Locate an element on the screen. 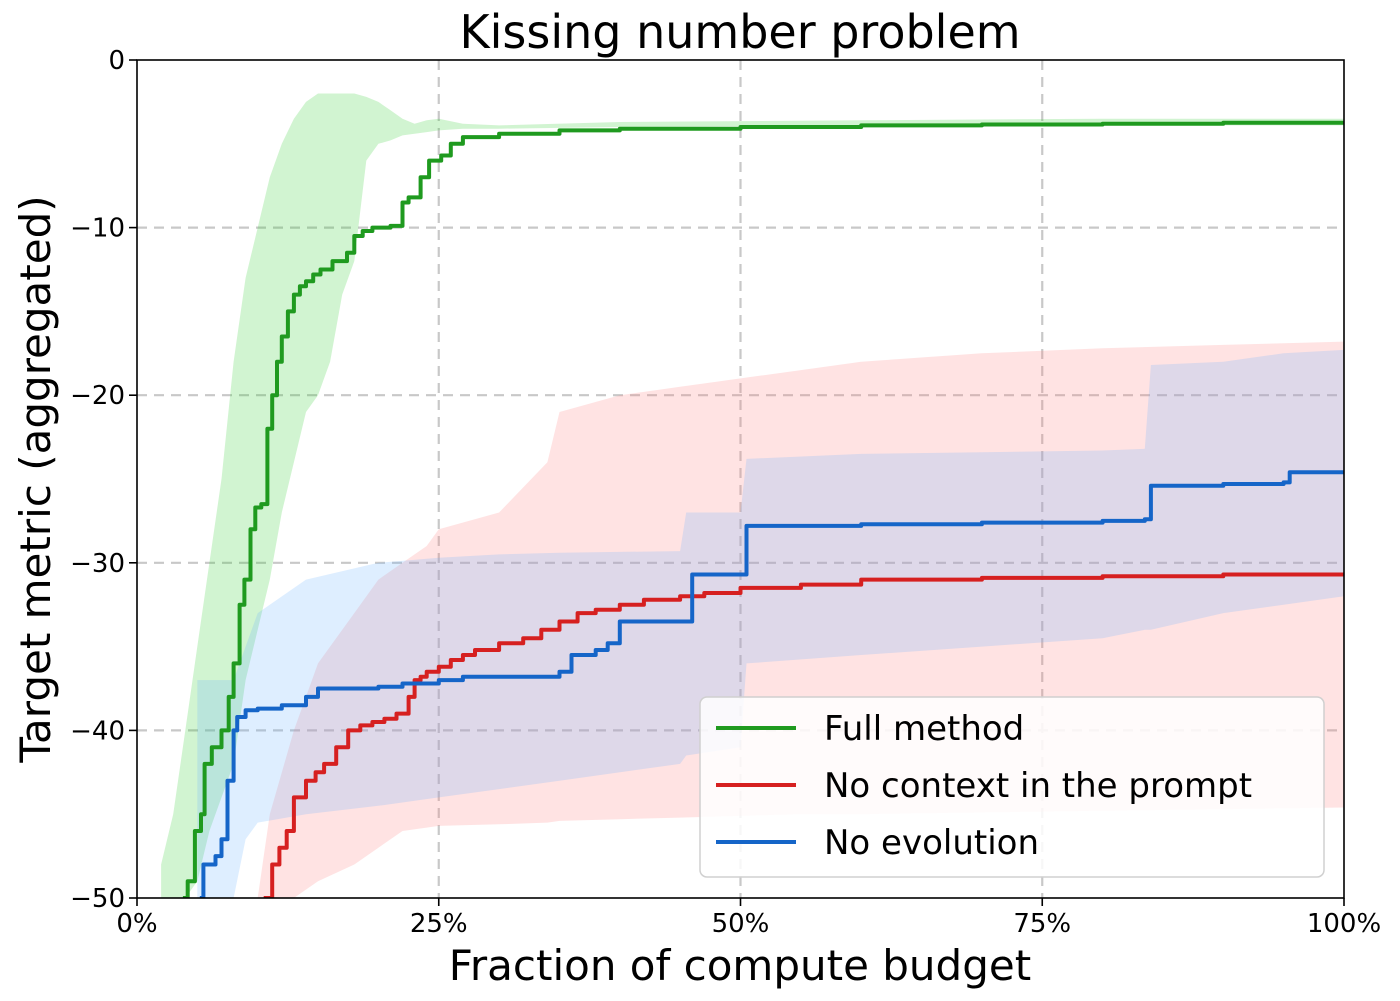  legend-label: No context in the prompt is located at coordinates (1038, 786).